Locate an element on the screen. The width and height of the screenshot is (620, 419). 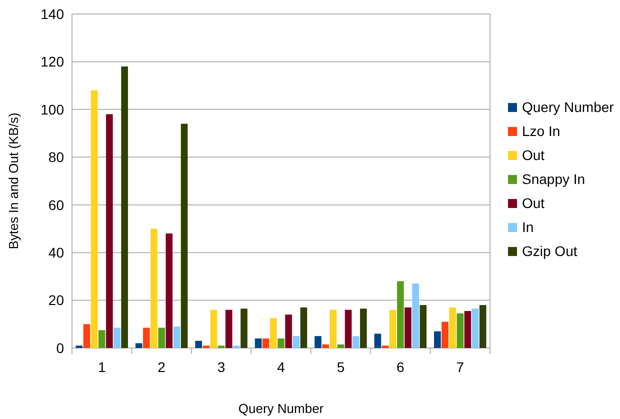
x-tick-label: 5 is located at coordinates (340, 367).